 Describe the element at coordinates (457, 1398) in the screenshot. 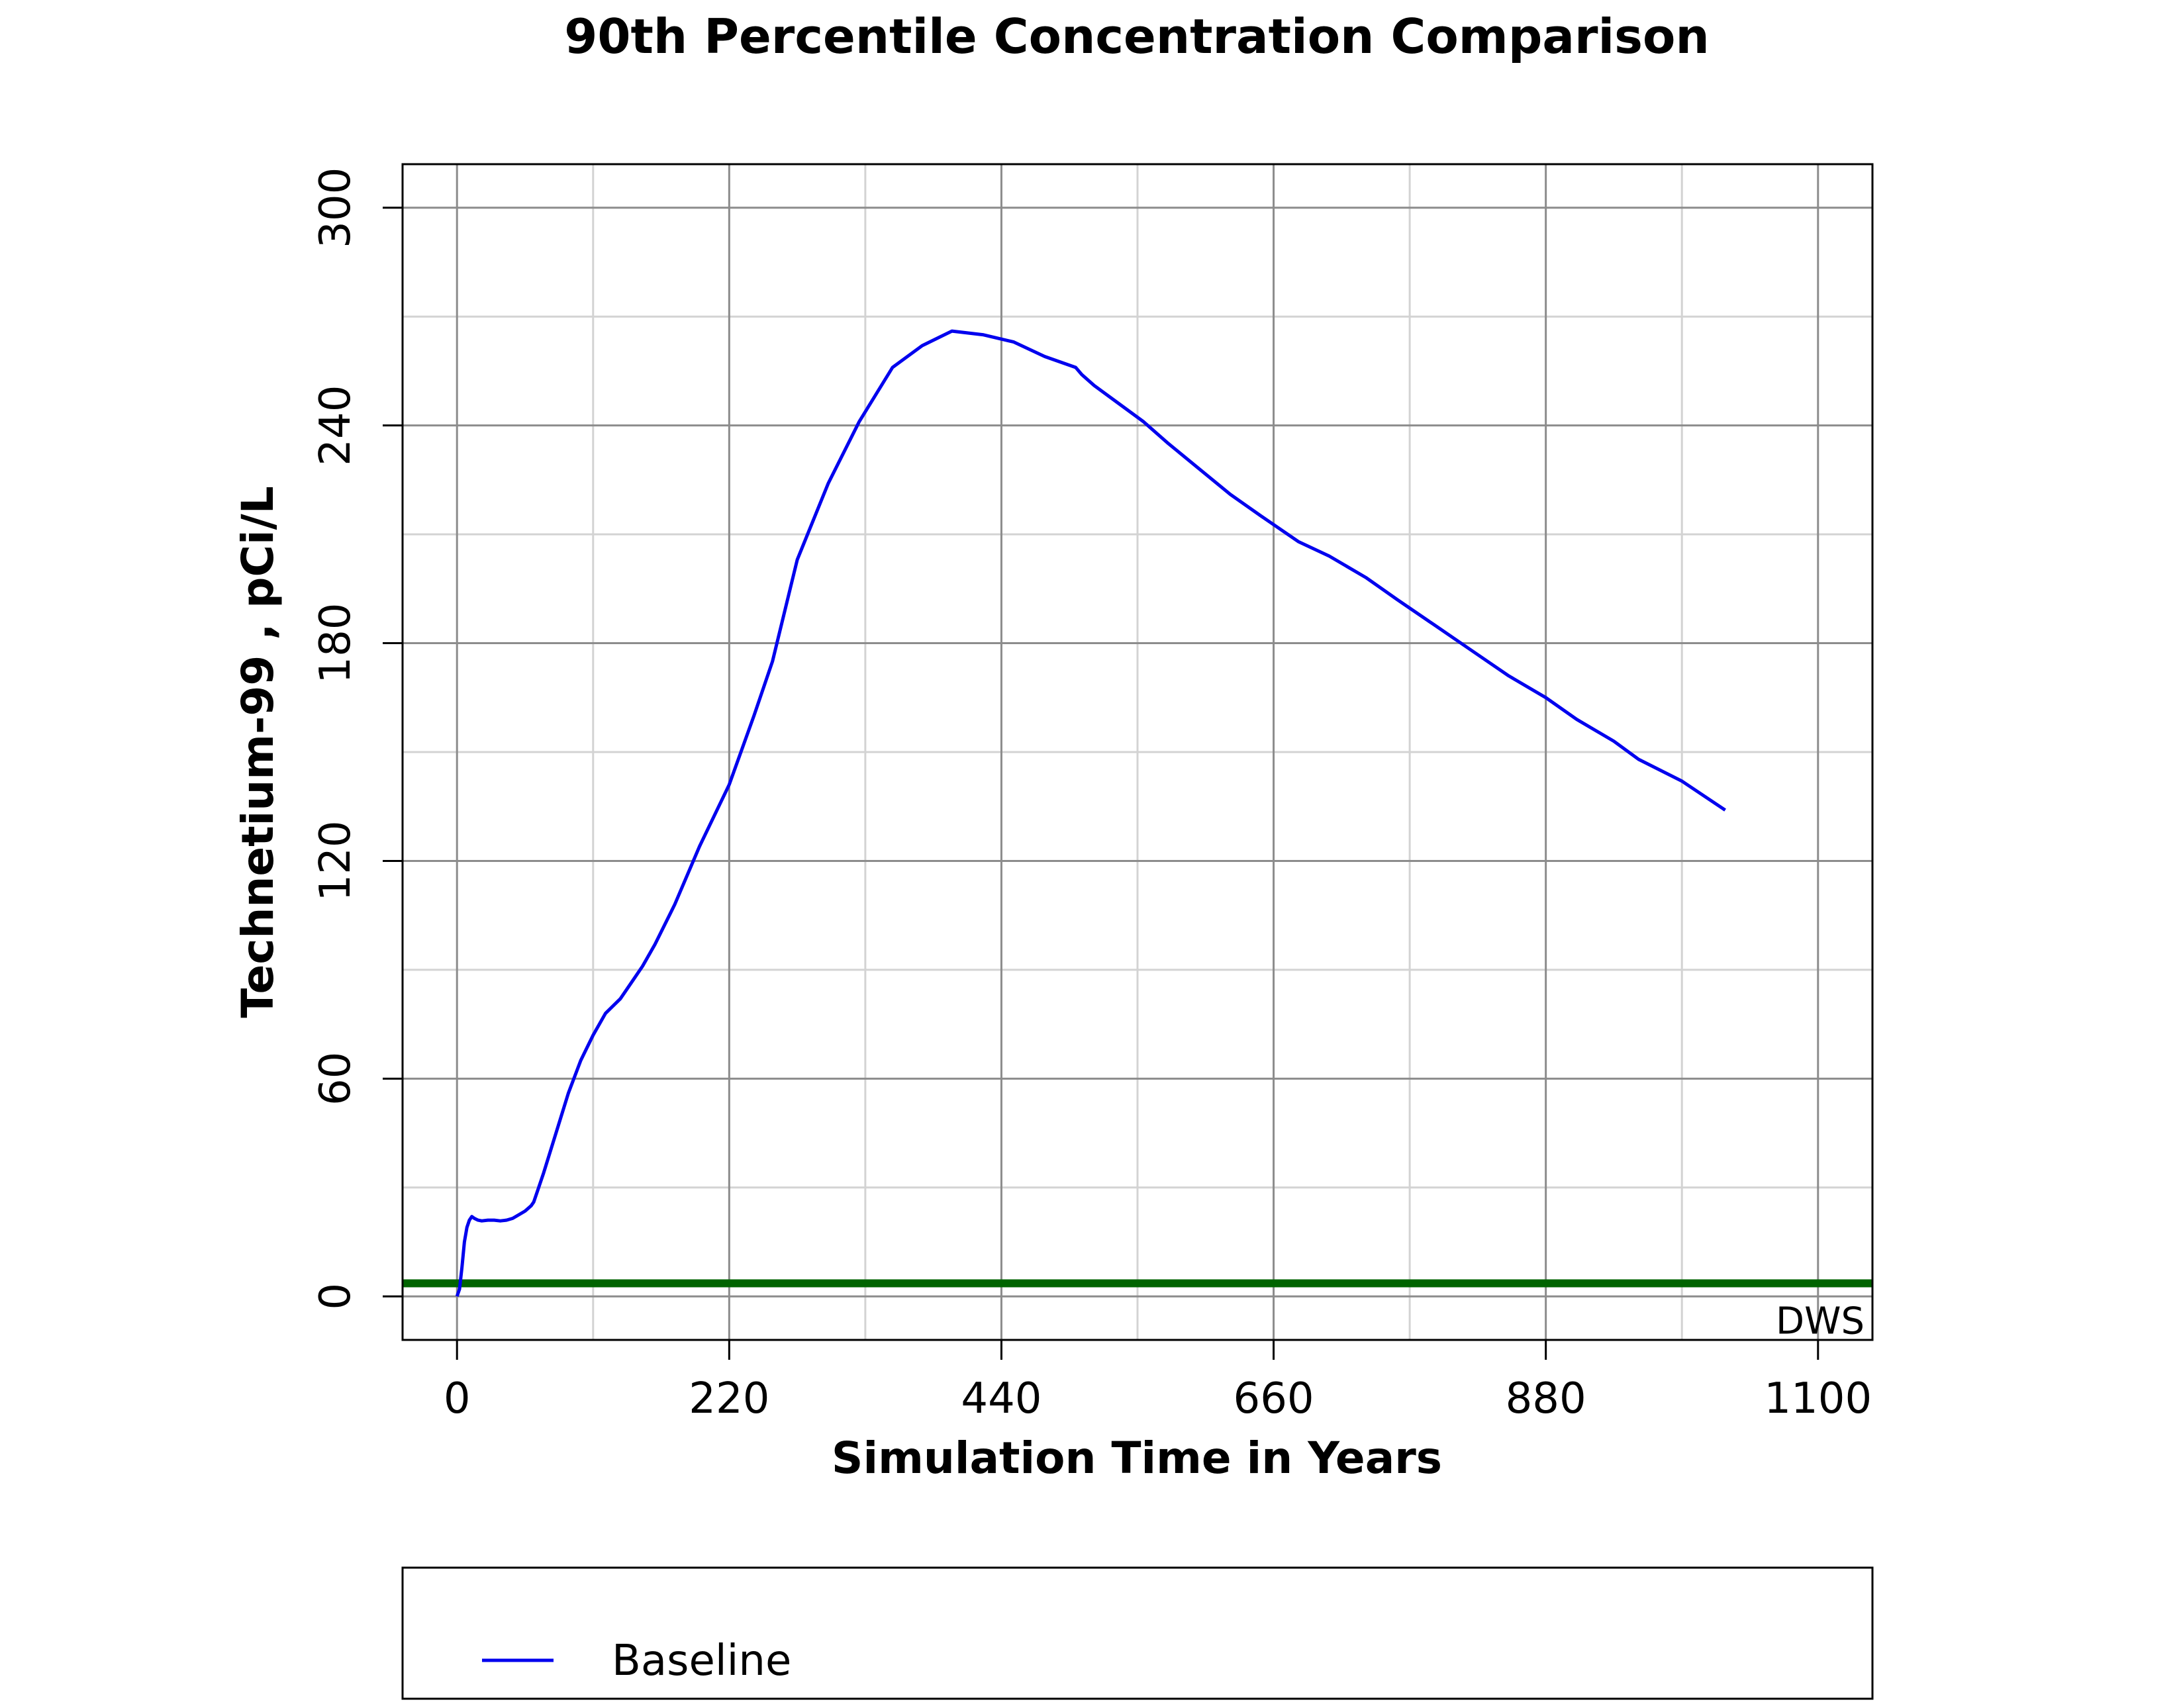

I see `x-tick-label: 0` at that location.